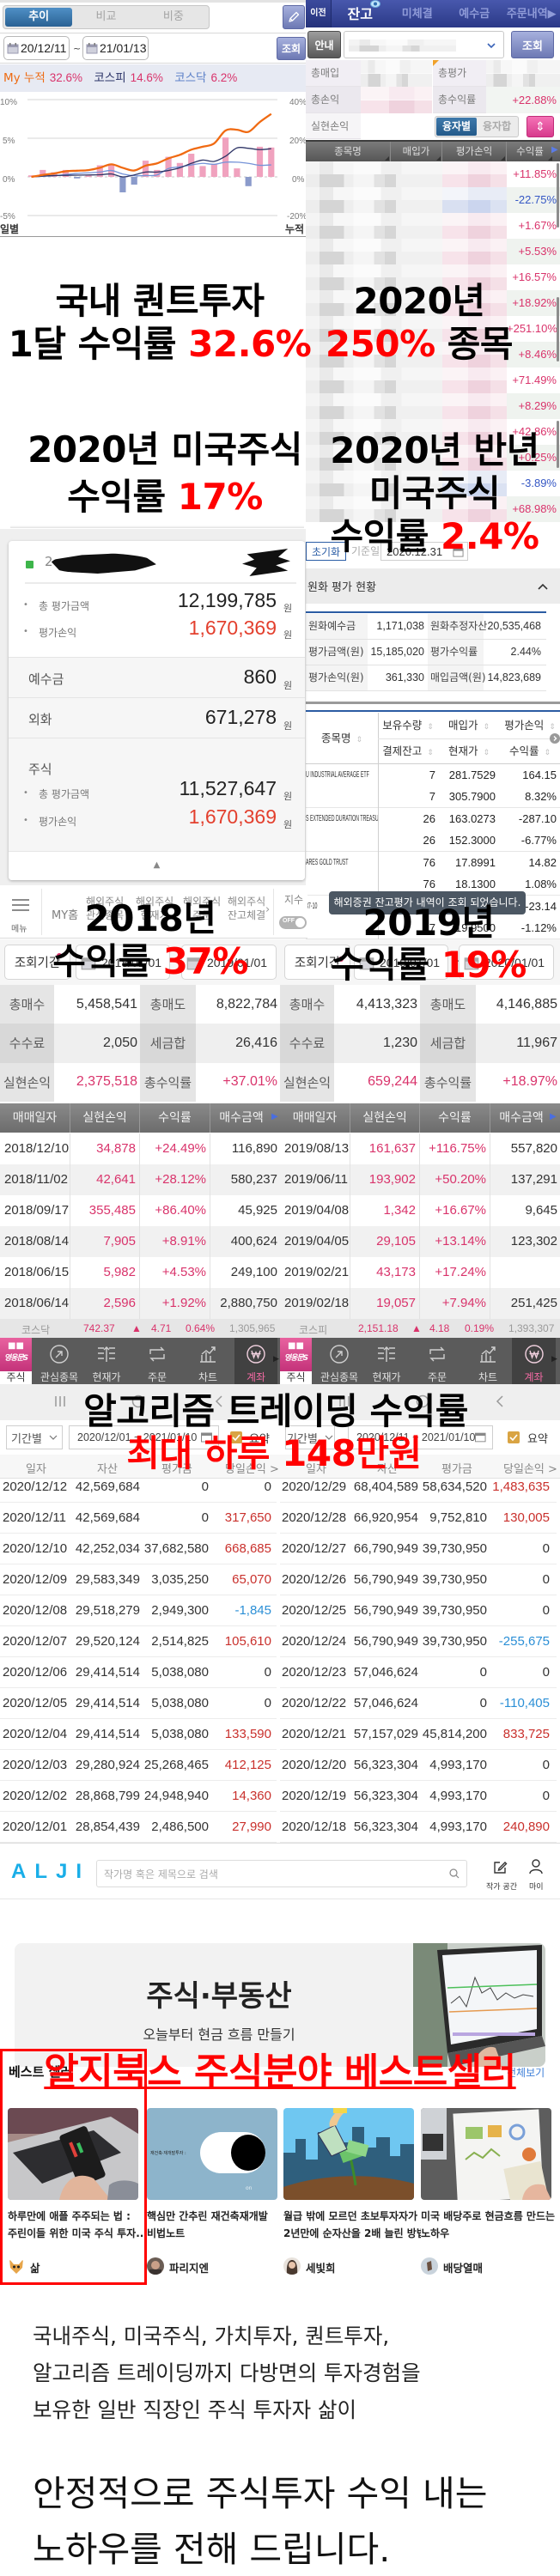 This screenshot has width=560, height=2576. I want to click on summary-checkbox, so click(236, 1437).